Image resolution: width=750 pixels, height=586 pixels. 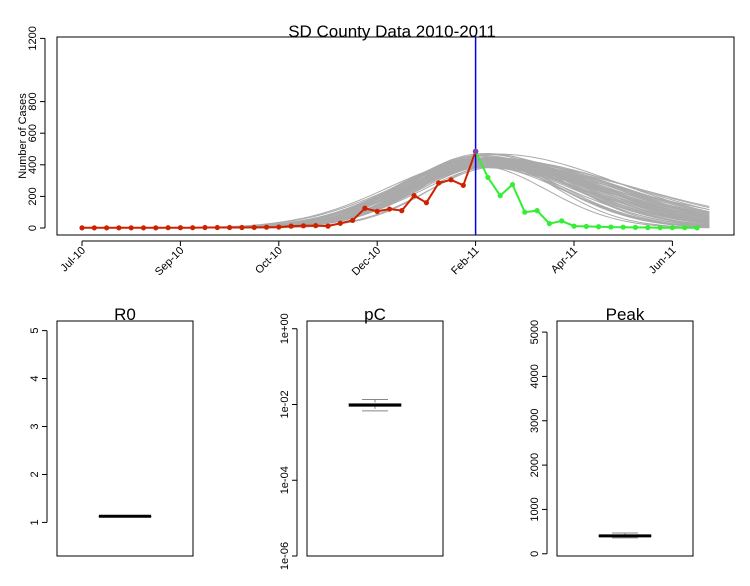 I want to click on main-y-tick-label: 1200, so click(x=33, y=38).